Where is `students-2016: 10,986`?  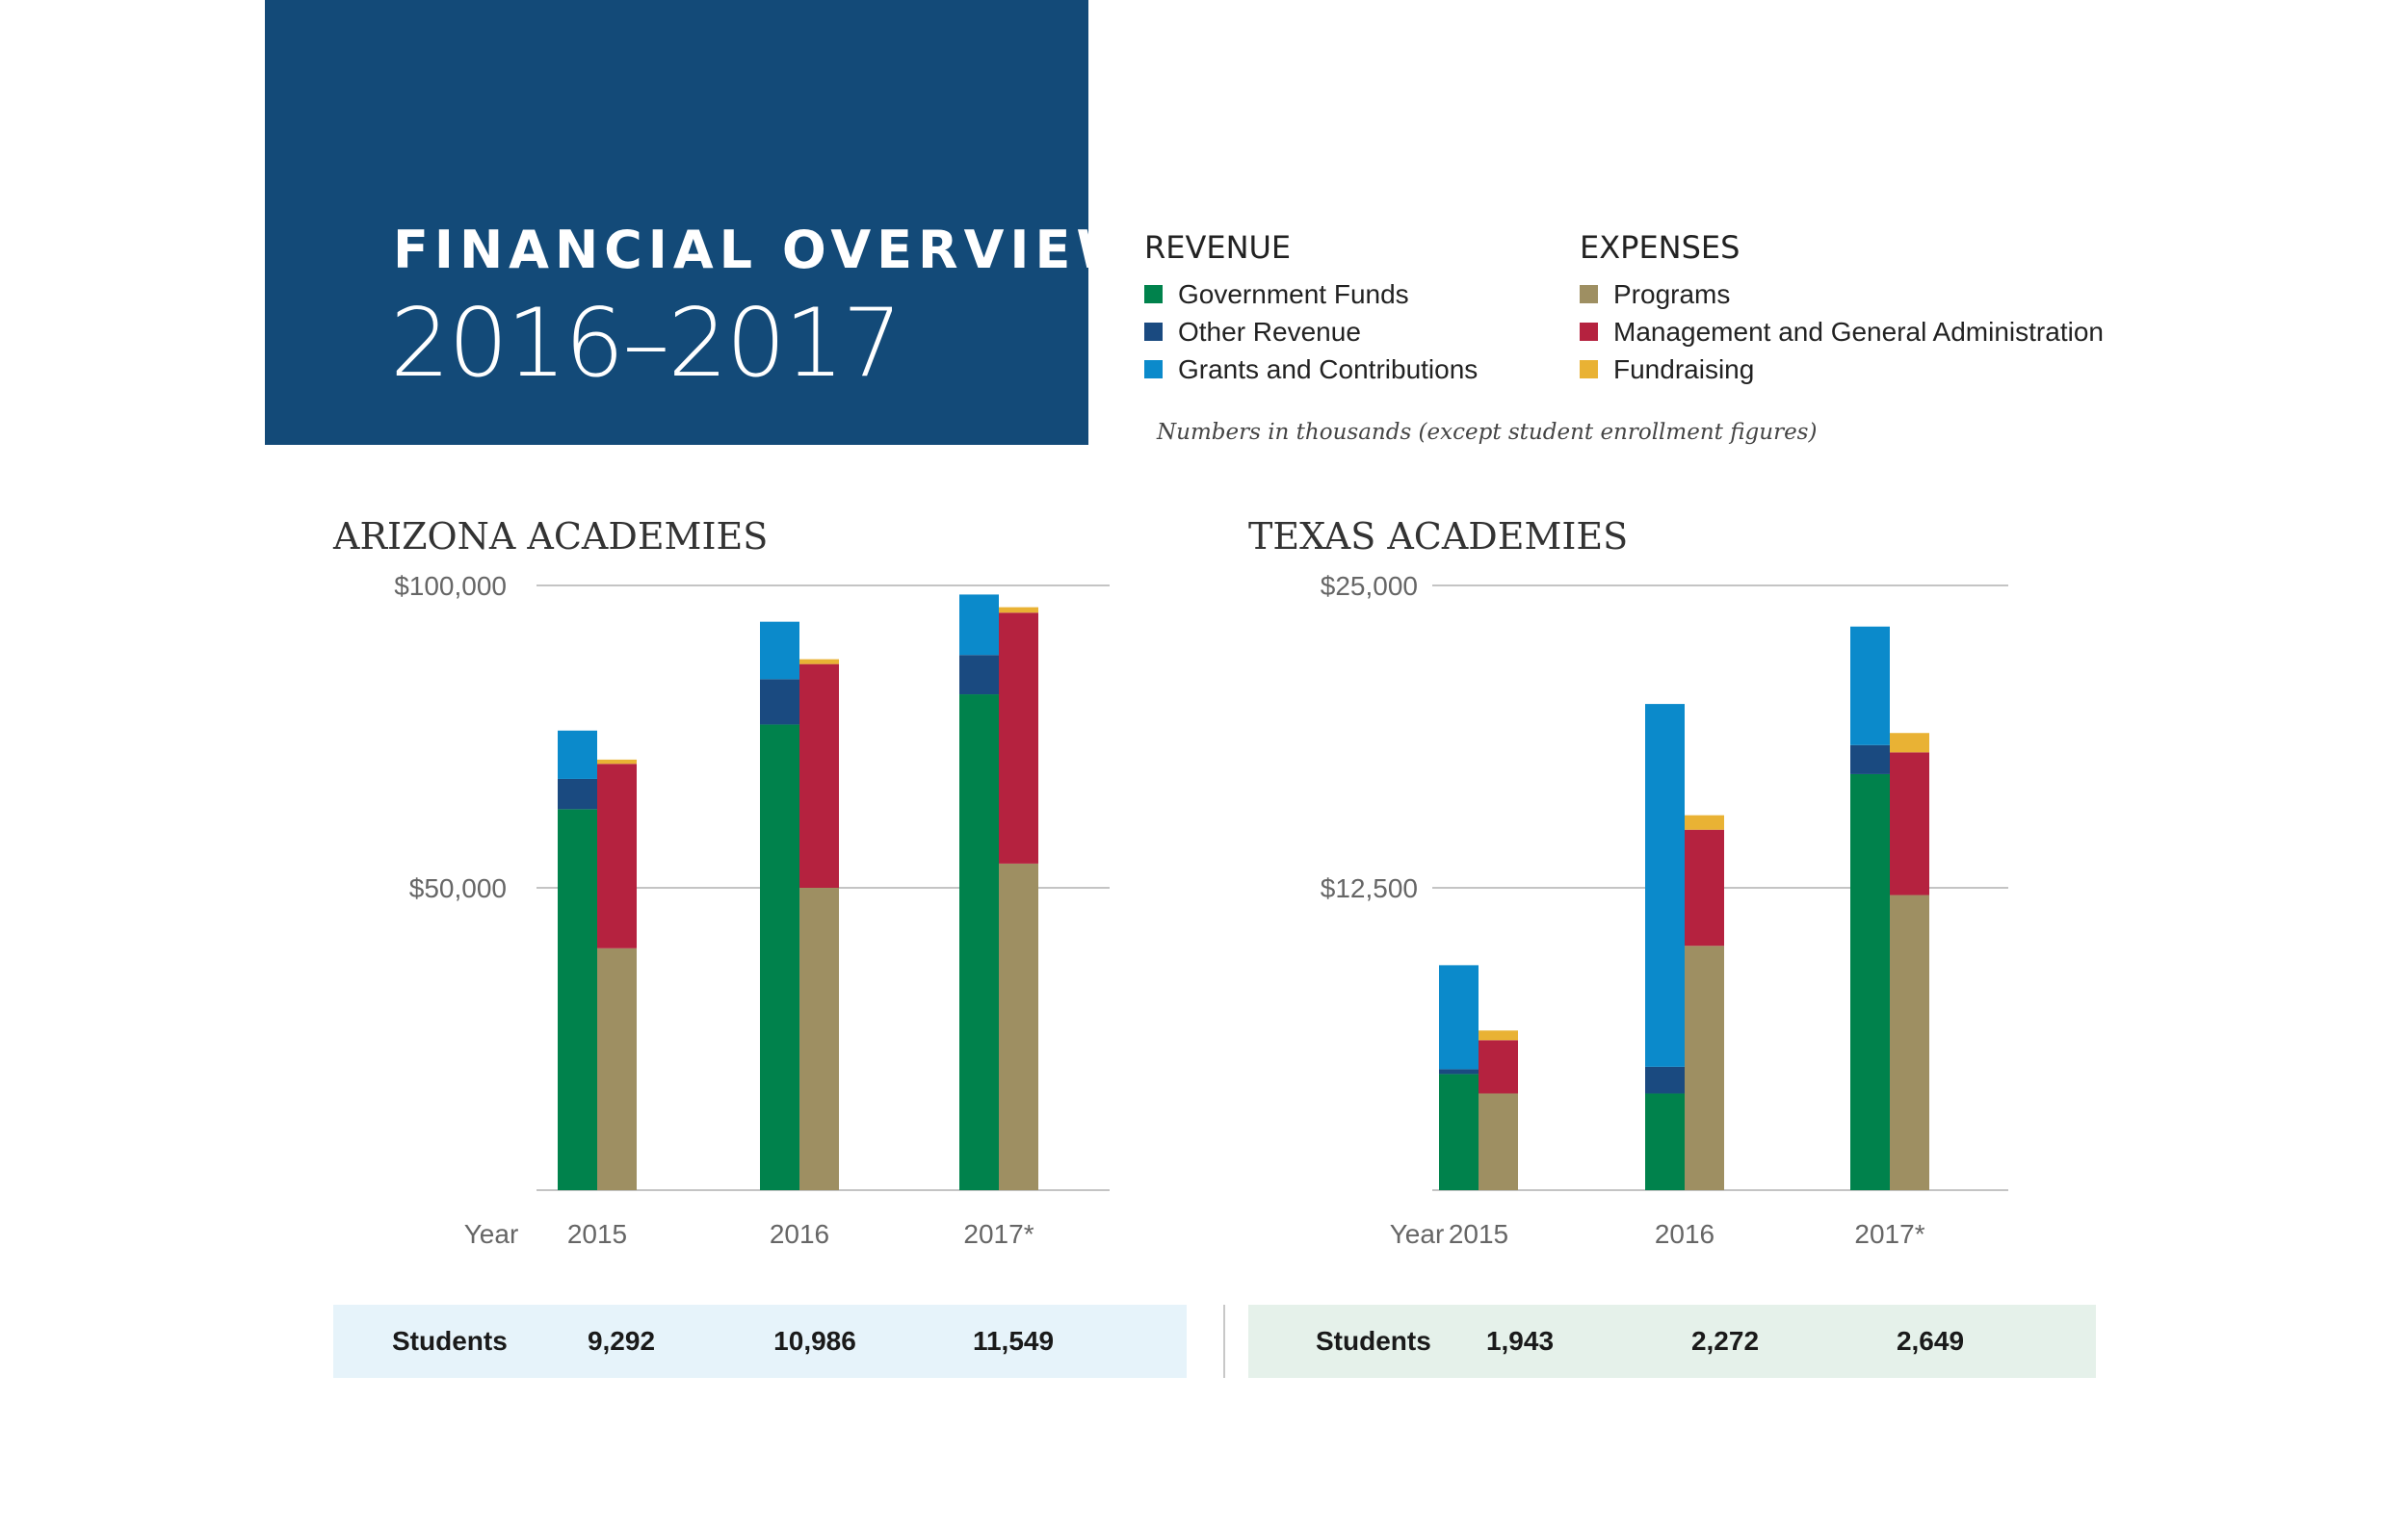
students-2016: 10,986 is located at coordinates (814, 1341).